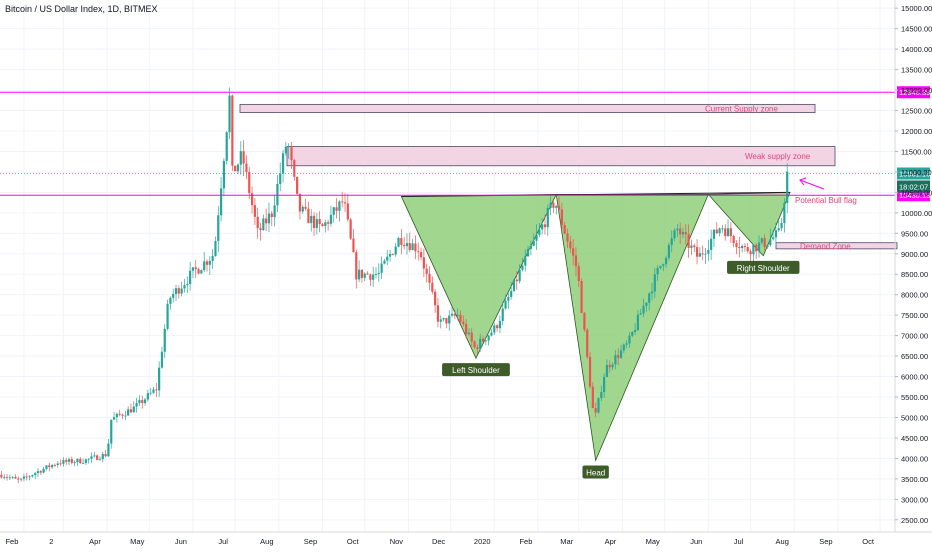  Describe the element at coordinates (595, 472) in the screenshot. I see `head-label: Head` at that location.